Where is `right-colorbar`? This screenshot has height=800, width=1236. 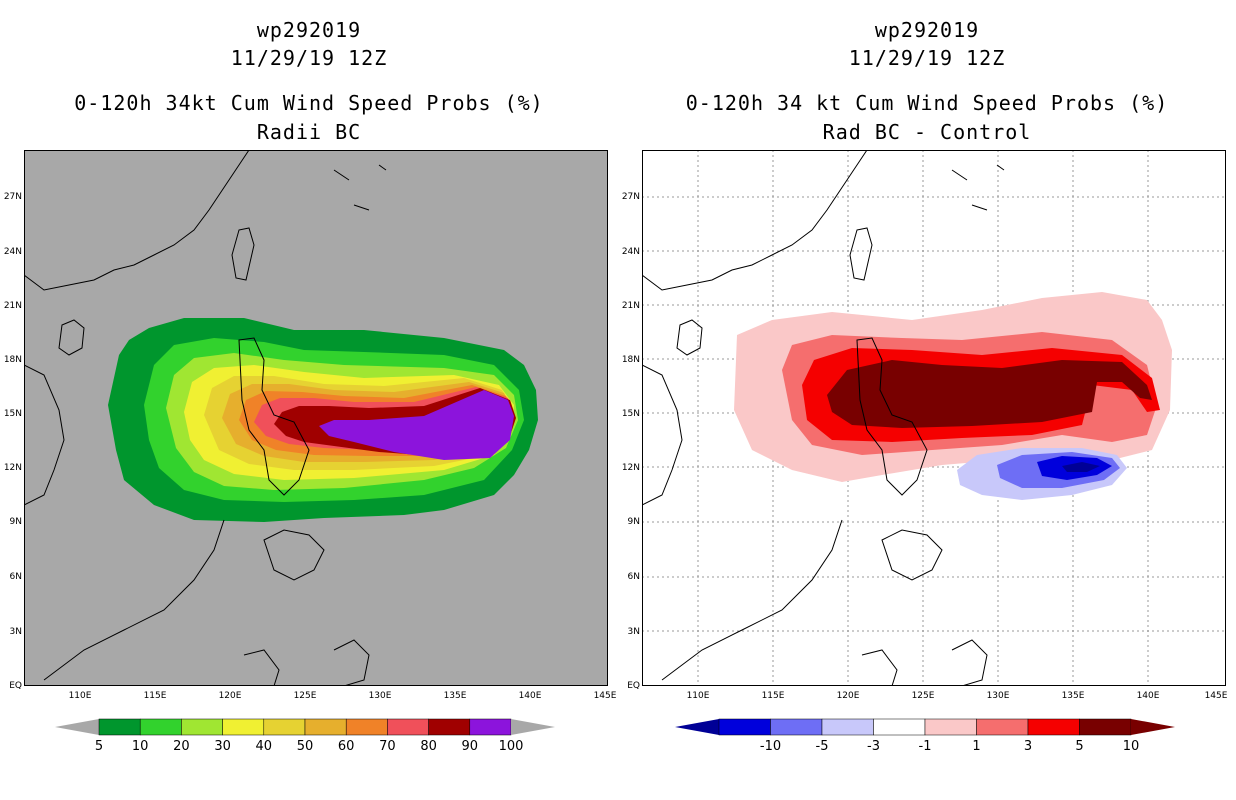 right-colorbar is located at coordinates (925, 727).